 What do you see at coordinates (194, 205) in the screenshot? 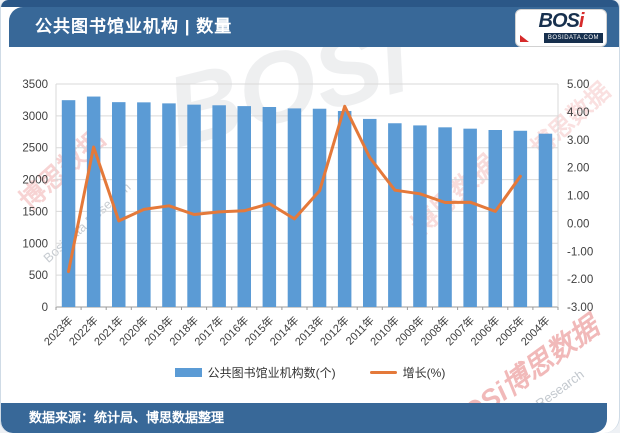
I see `bar-2018年` at bounding box center [194, 205].